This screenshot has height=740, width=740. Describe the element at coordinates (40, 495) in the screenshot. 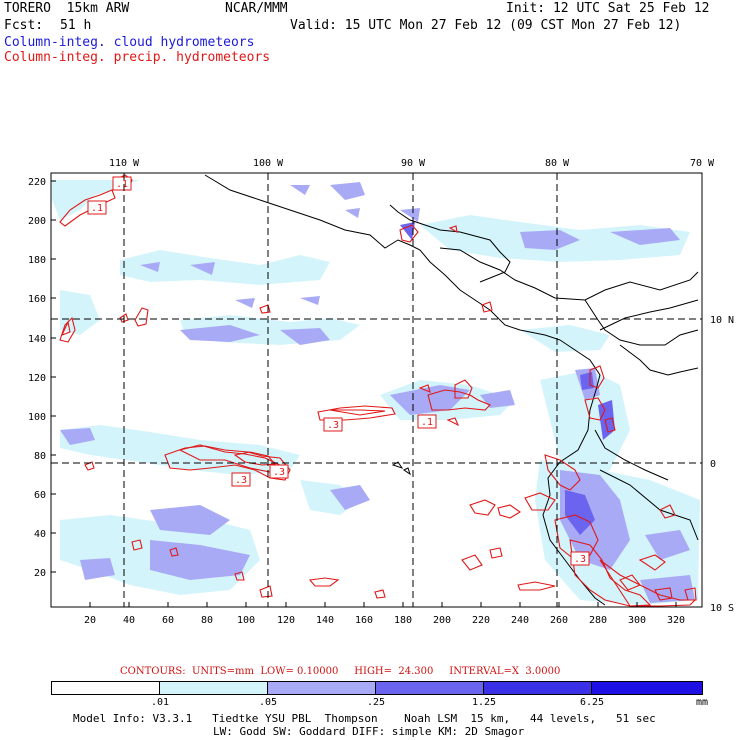

I see `y-tick-label: 60` at that location.